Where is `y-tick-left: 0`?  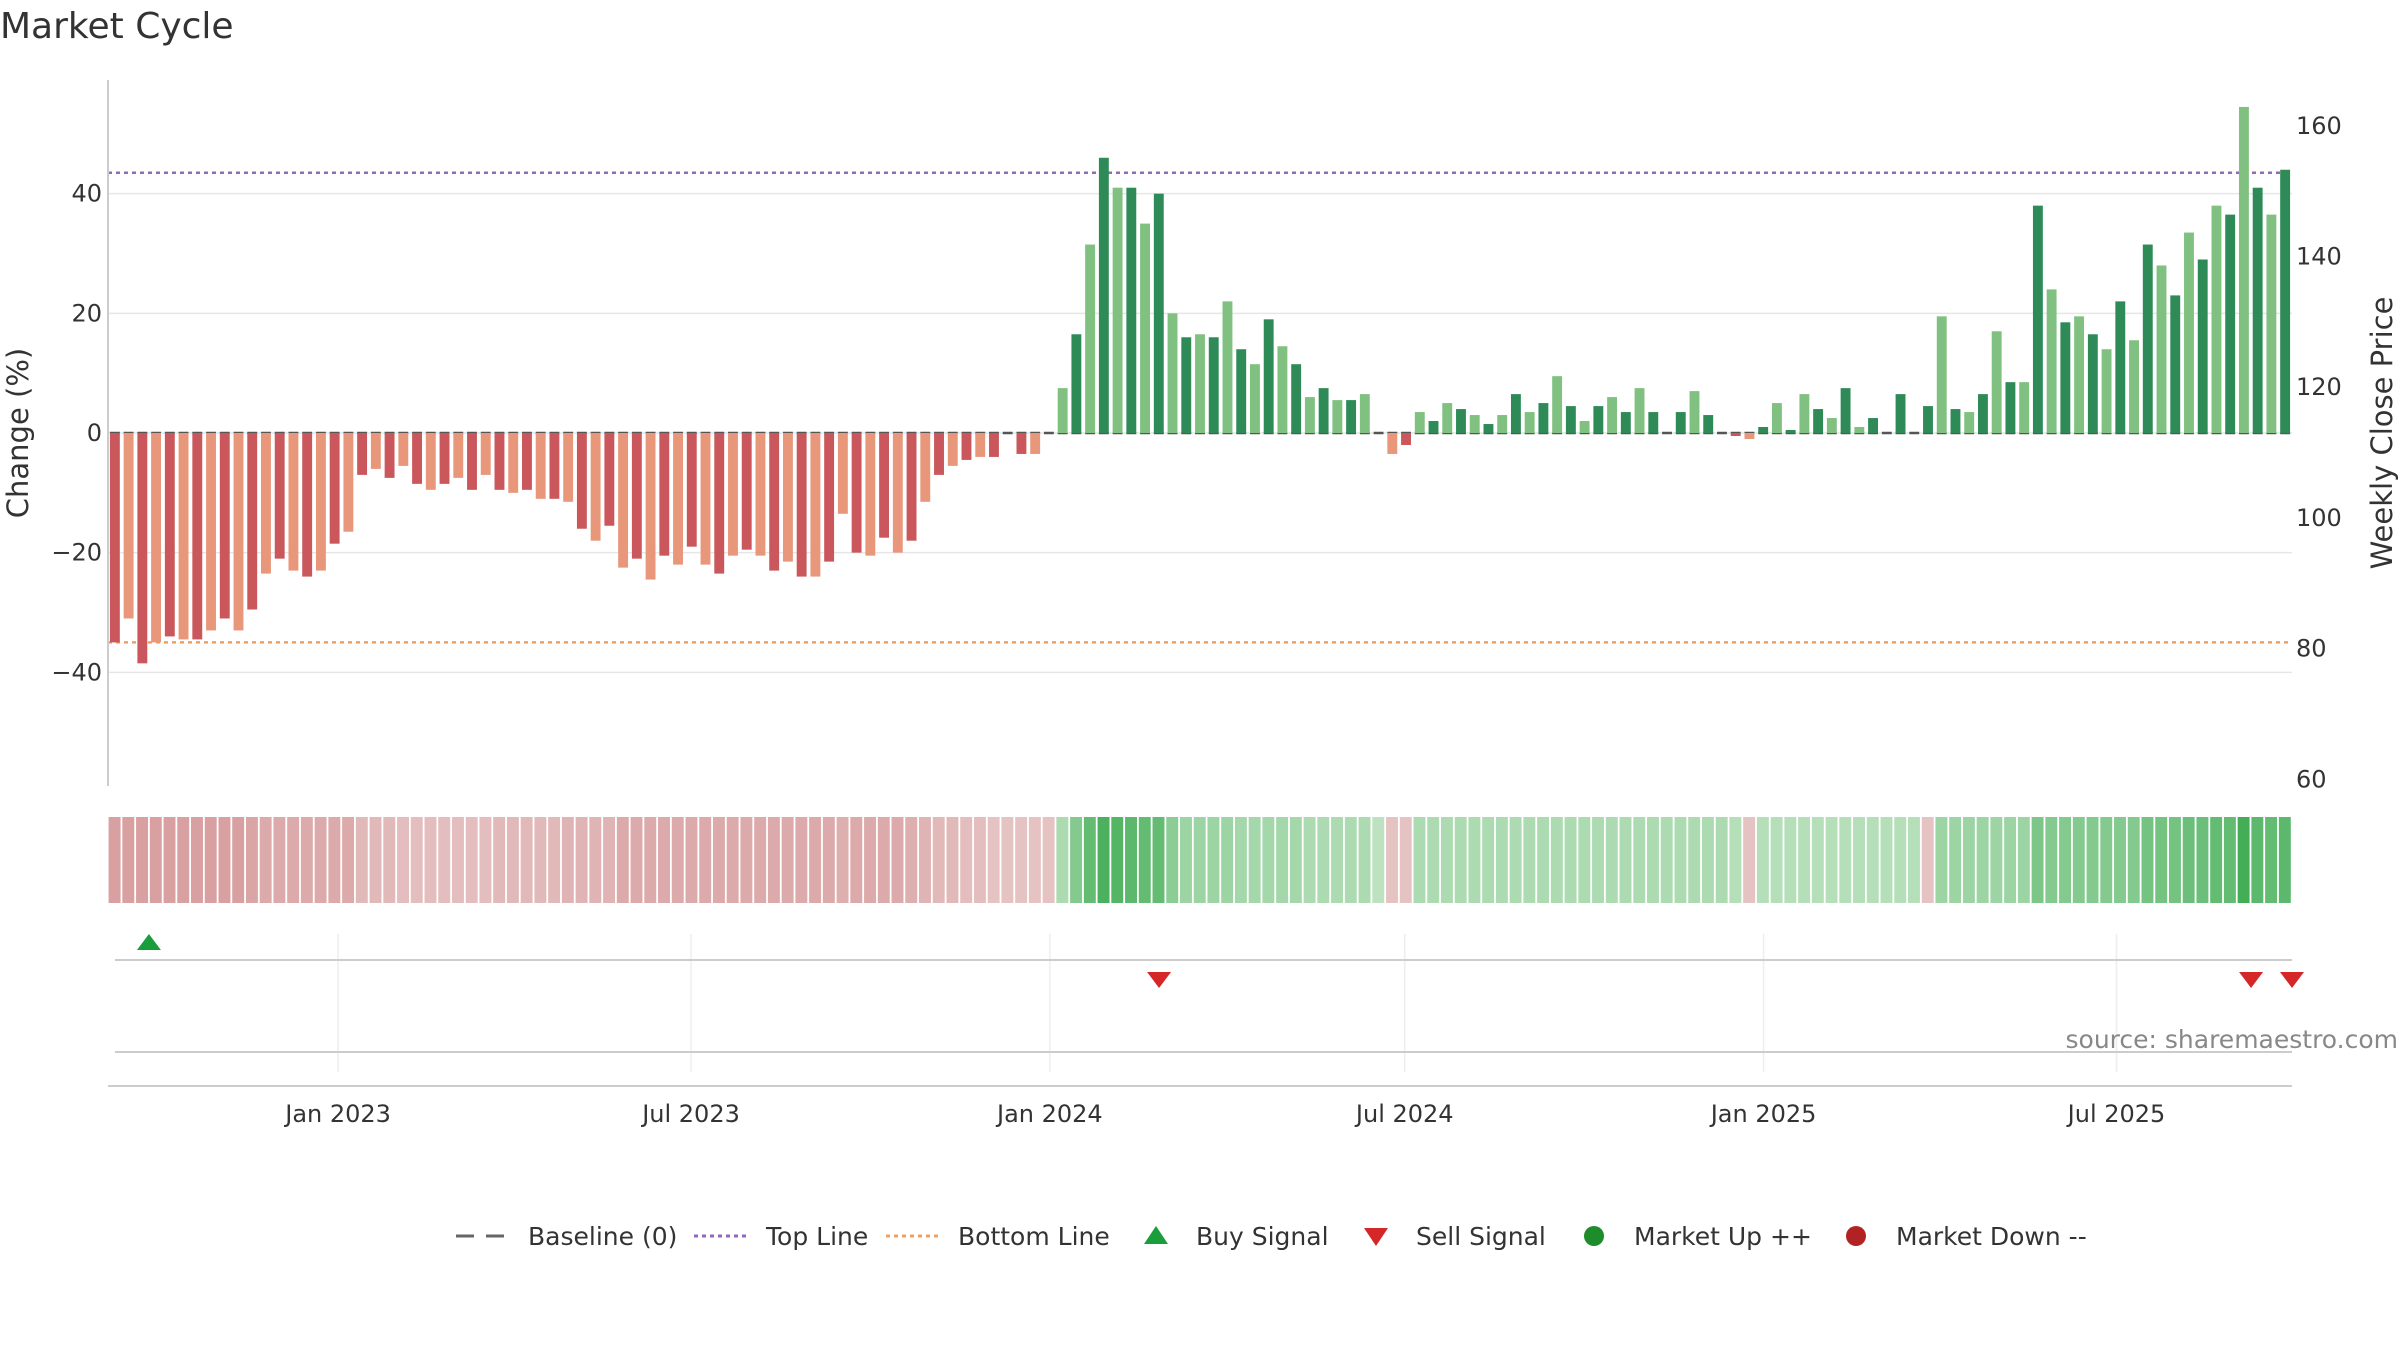 y-tick-left: 0 is located at coordinates (94, 433).